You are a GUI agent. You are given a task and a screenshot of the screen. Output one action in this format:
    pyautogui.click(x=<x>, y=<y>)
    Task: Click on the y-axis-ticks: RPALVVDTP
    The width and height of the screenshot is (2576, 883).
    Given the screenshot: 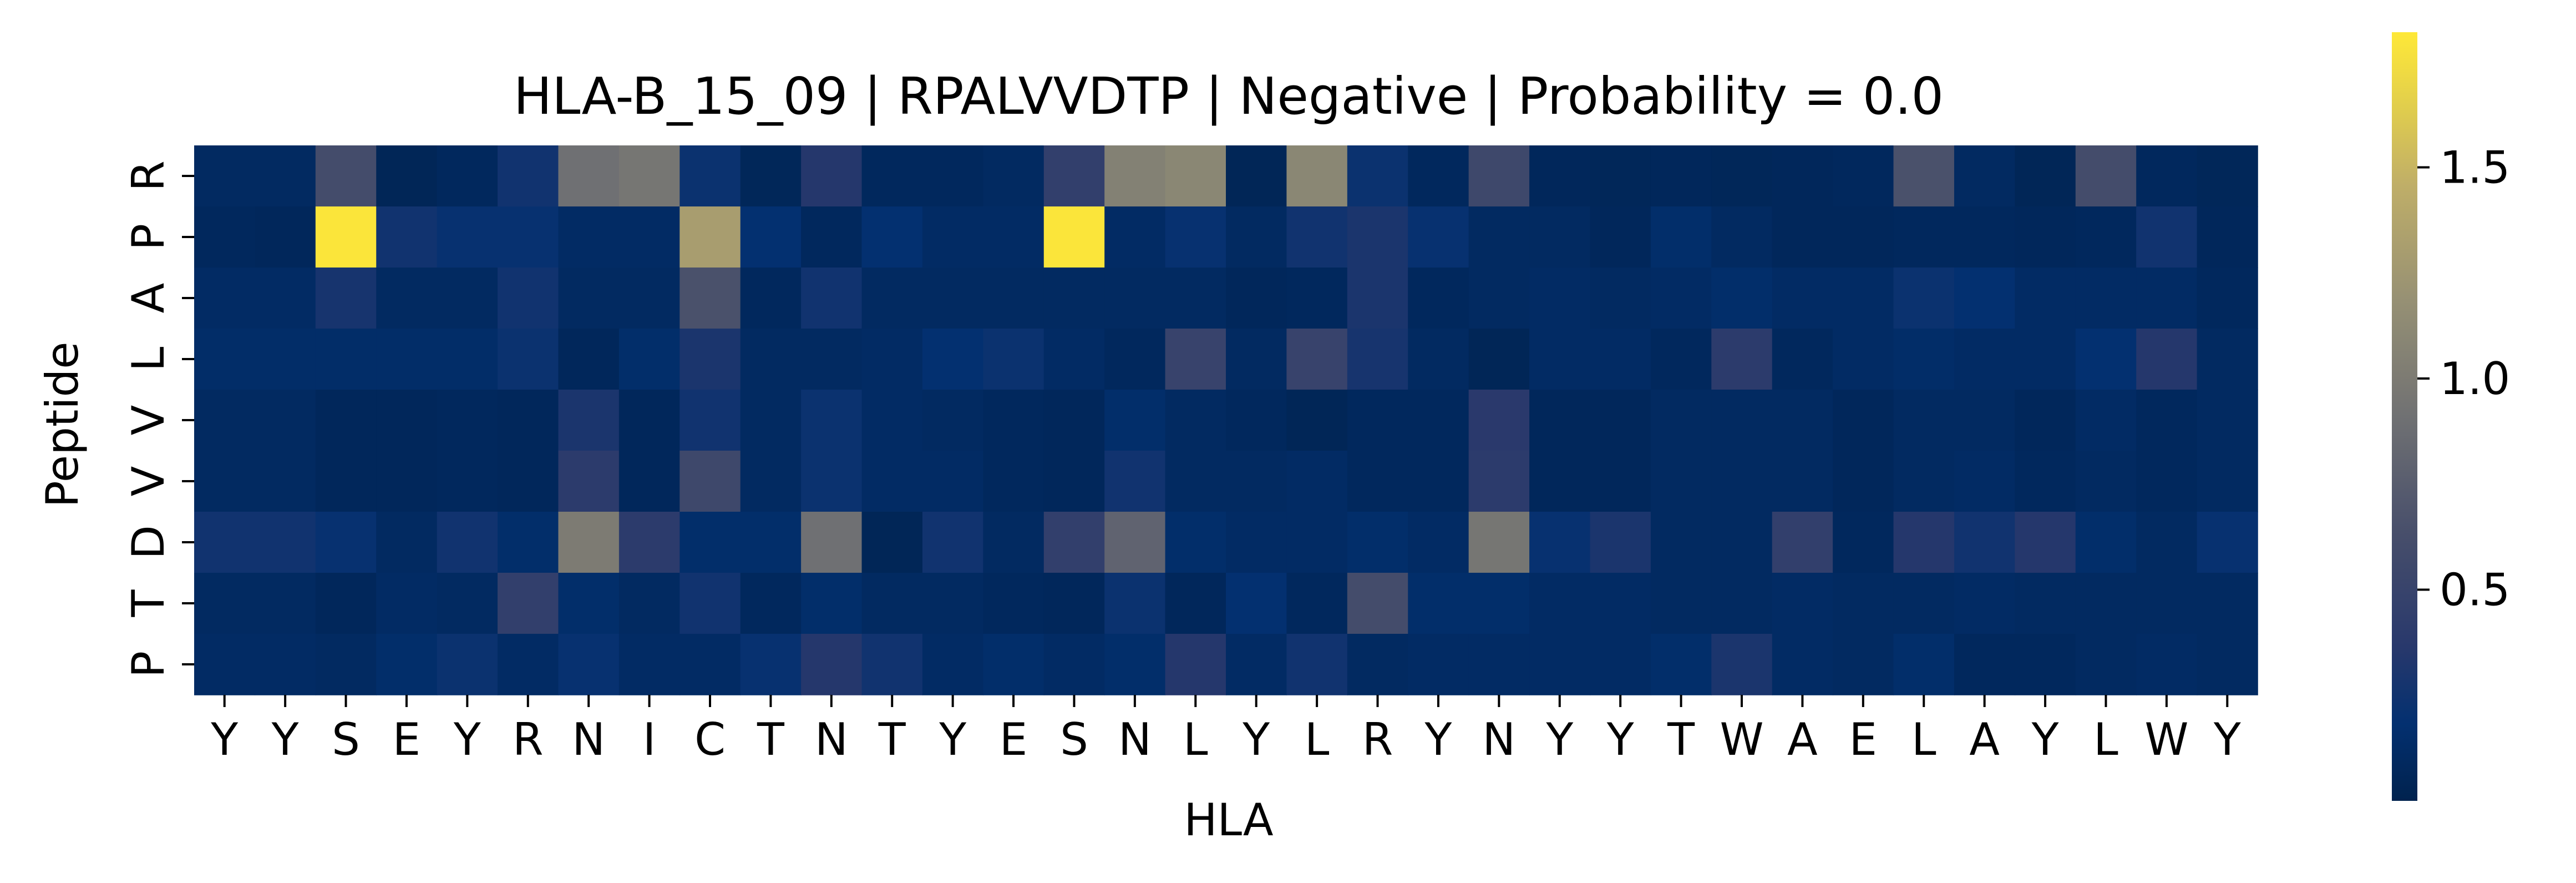 What is the action you would take?
    pyautogui.click(x=158, y=419)
    